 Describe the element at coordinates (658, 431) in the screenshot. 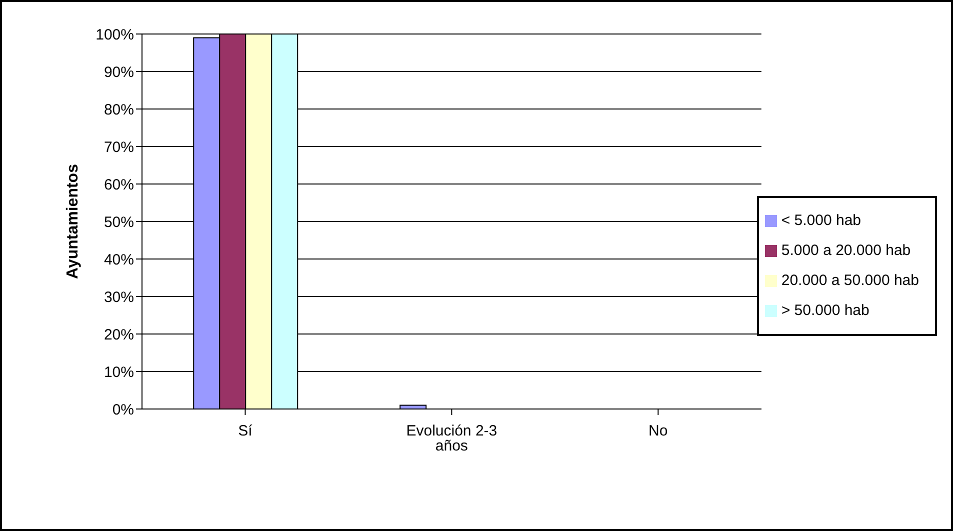

I see `x-tick-label: No` at that location.